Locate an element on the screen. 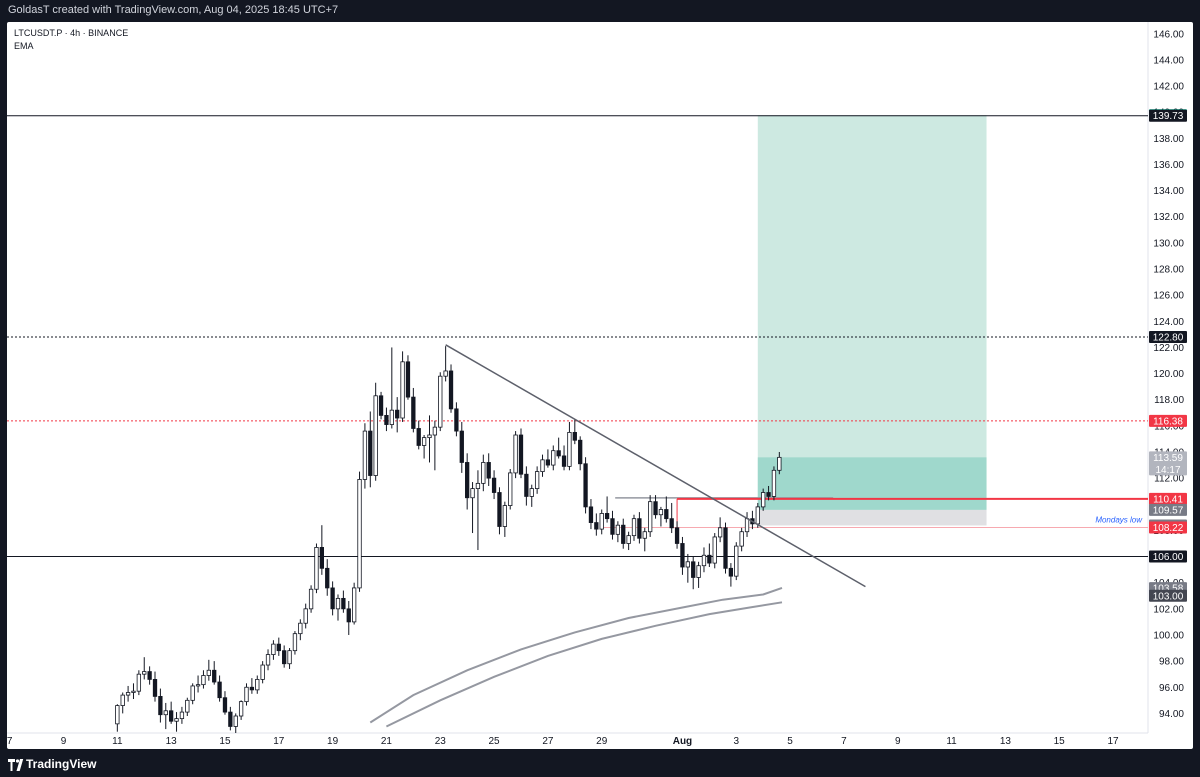 Image resolution: width=1200 pixels, height=777 pixels. ema-fast-line is located at coordinates (576, 655).